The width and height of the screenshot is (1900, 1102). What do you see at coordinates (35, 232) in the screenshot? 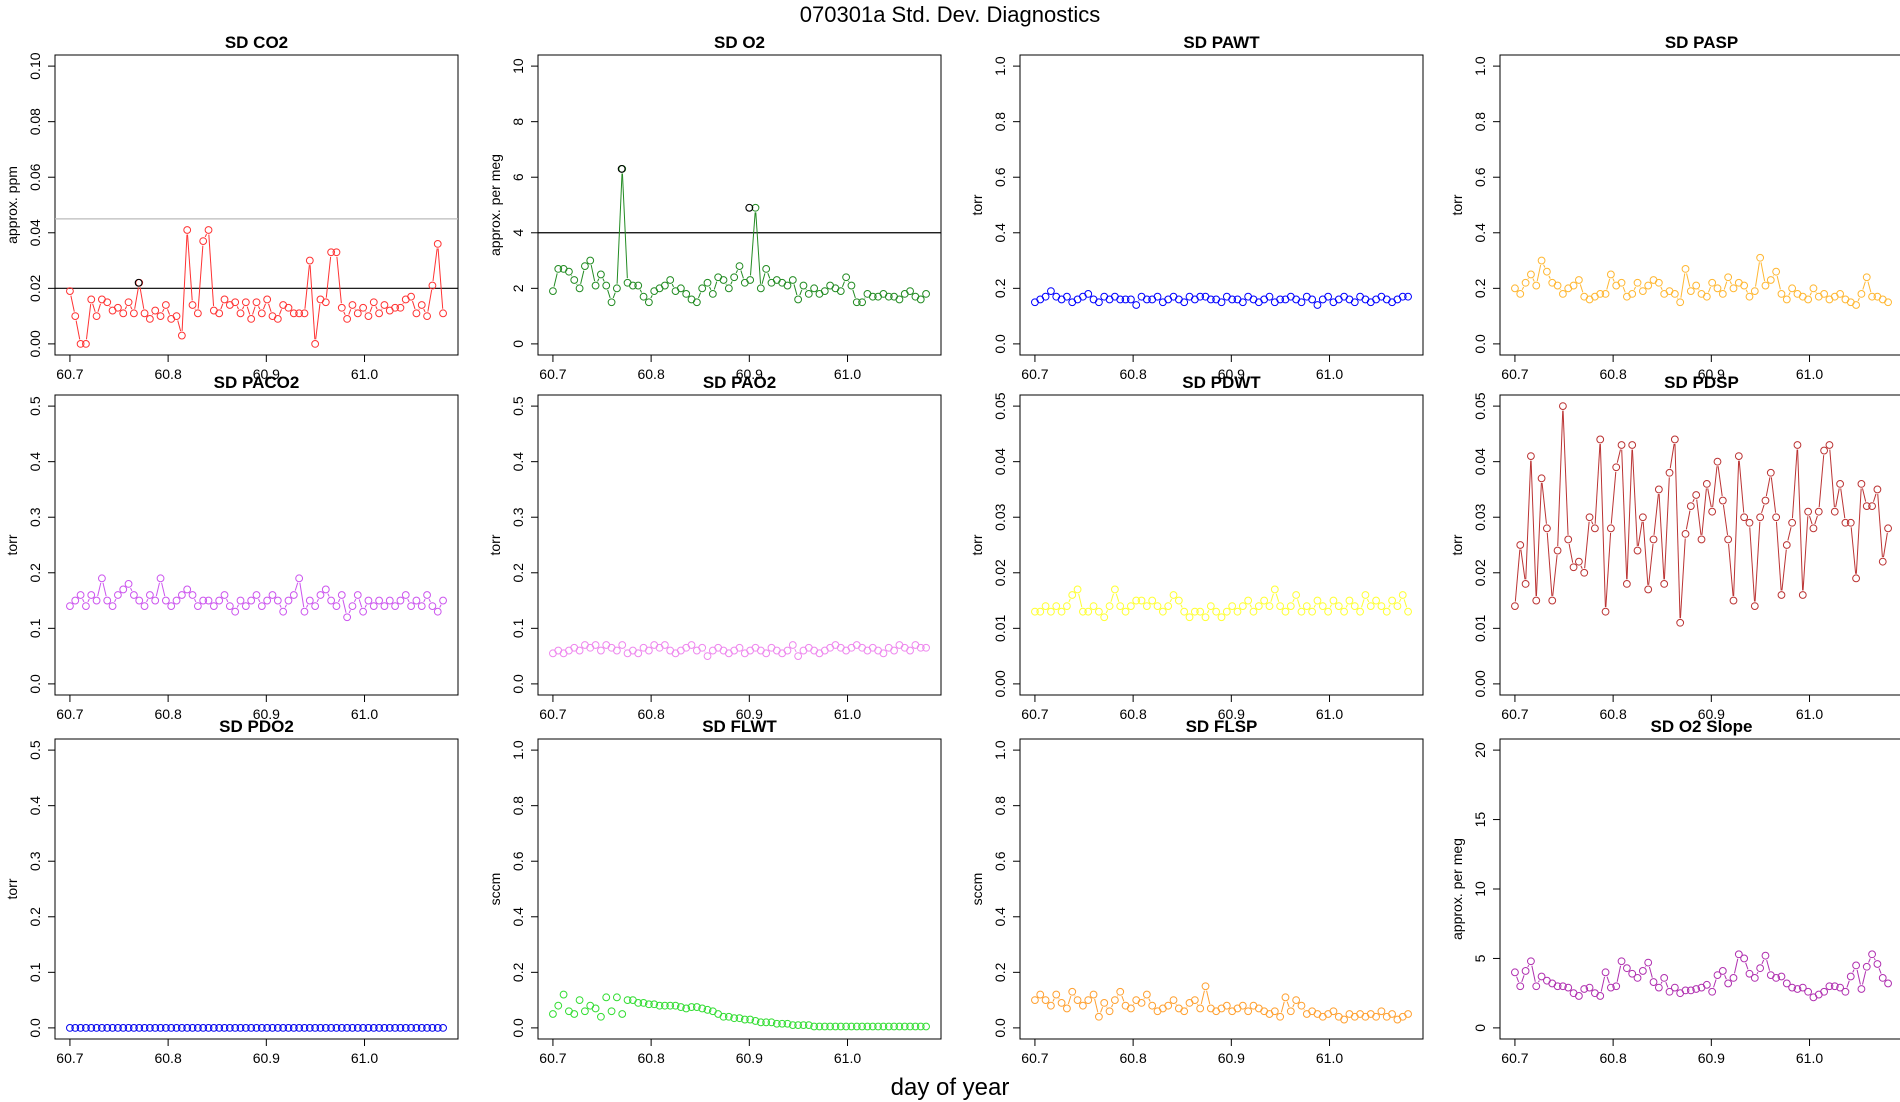
I see `y-tick-label: 0.04` at bounding box center [35, 232].